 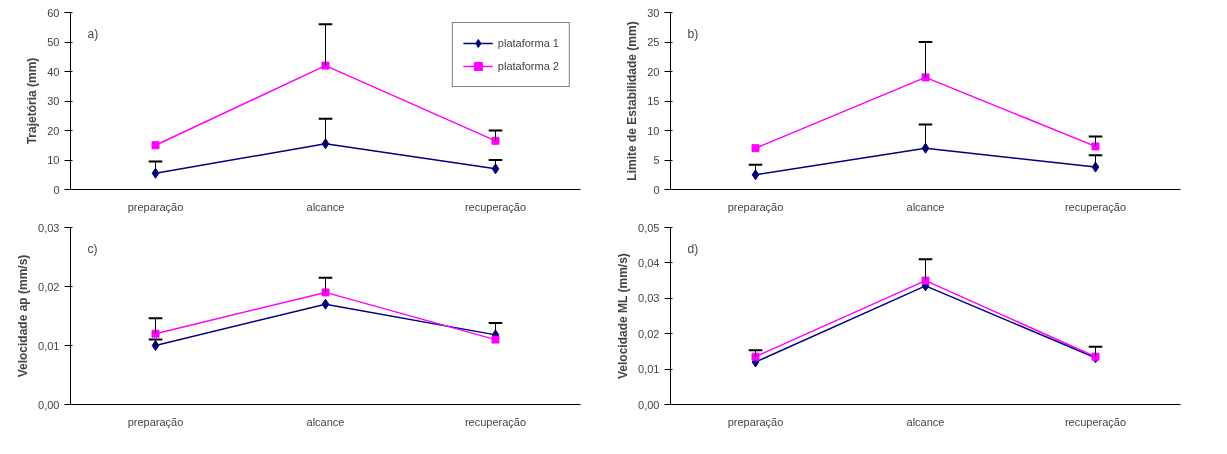 What do you see at coordinates (92, 248) in the screenshot?
I see `annotation: c)` at bounding box center [92, 248].